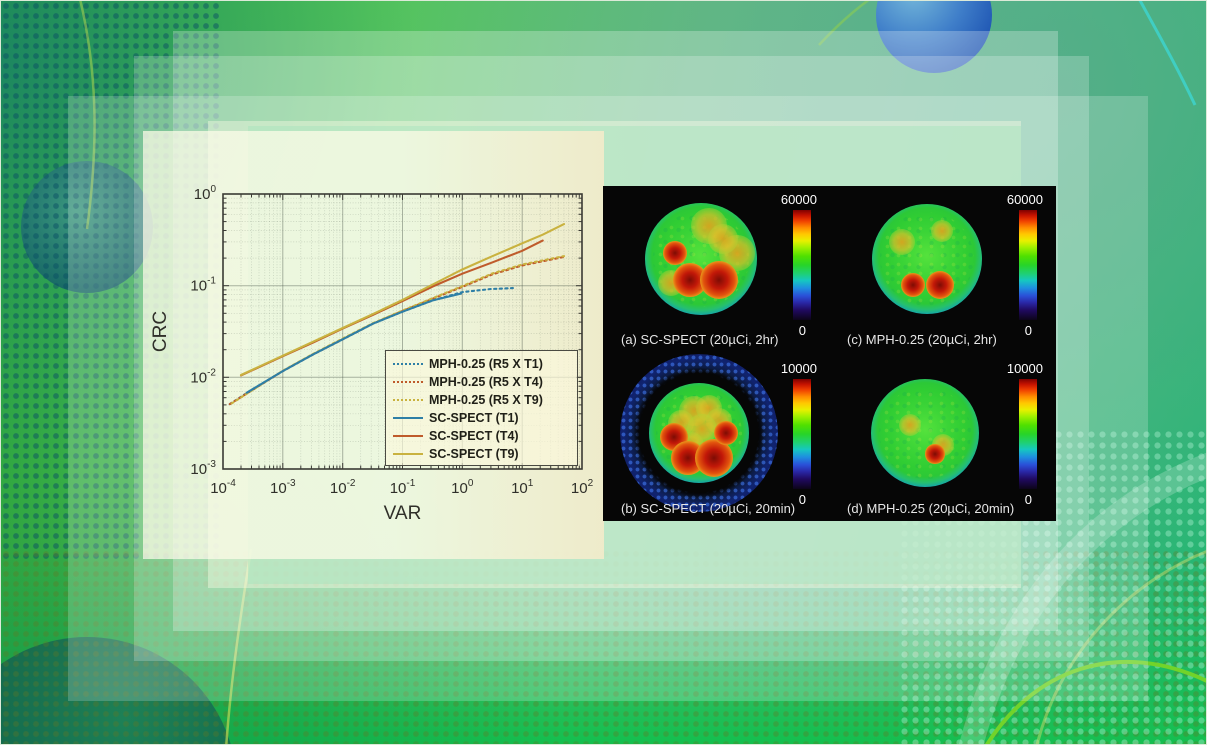 The width and height of the screenshot is (1207, 745). I want to click on colorbar-a, so click(802, 265).